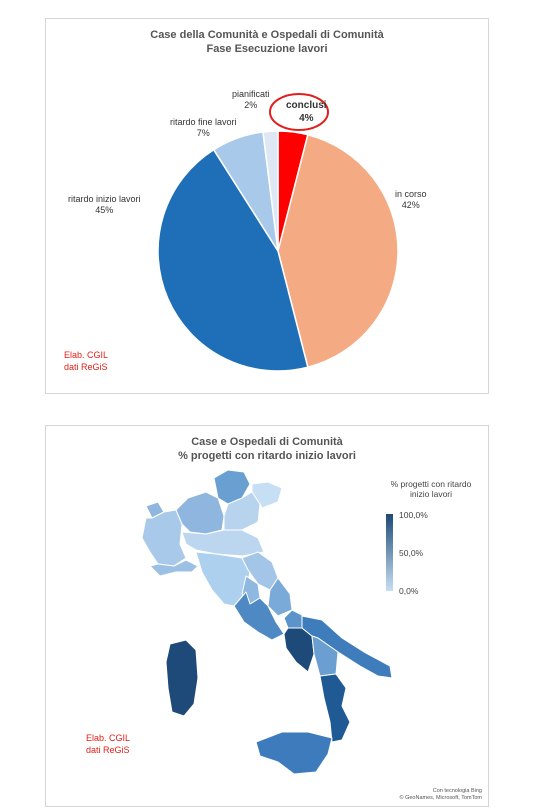 Image resolution: width=541 pixels, height=812 pixels. Describe the element at coordinates (267, 442) in the screenshot. I see `map-title: Case e Ospedali di Comunità` at that location.